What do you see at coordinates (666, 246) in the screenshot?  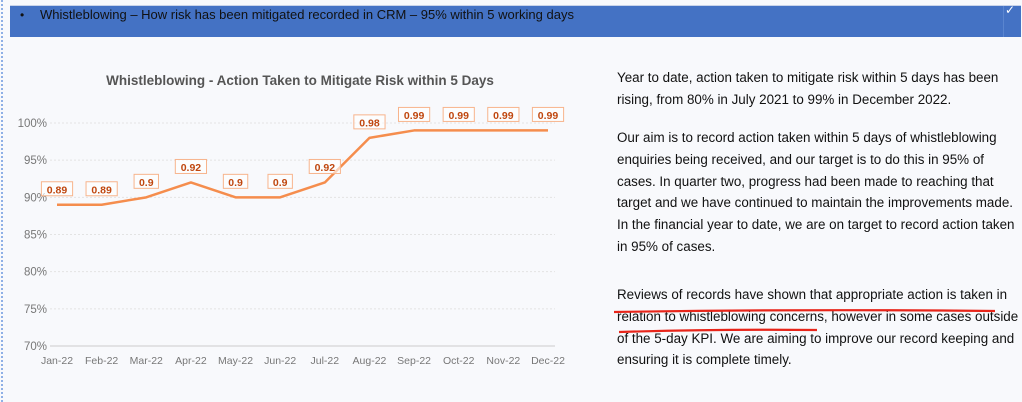 I see `commentary-line: in 95% of cases.` at bounding box center [666, 246].